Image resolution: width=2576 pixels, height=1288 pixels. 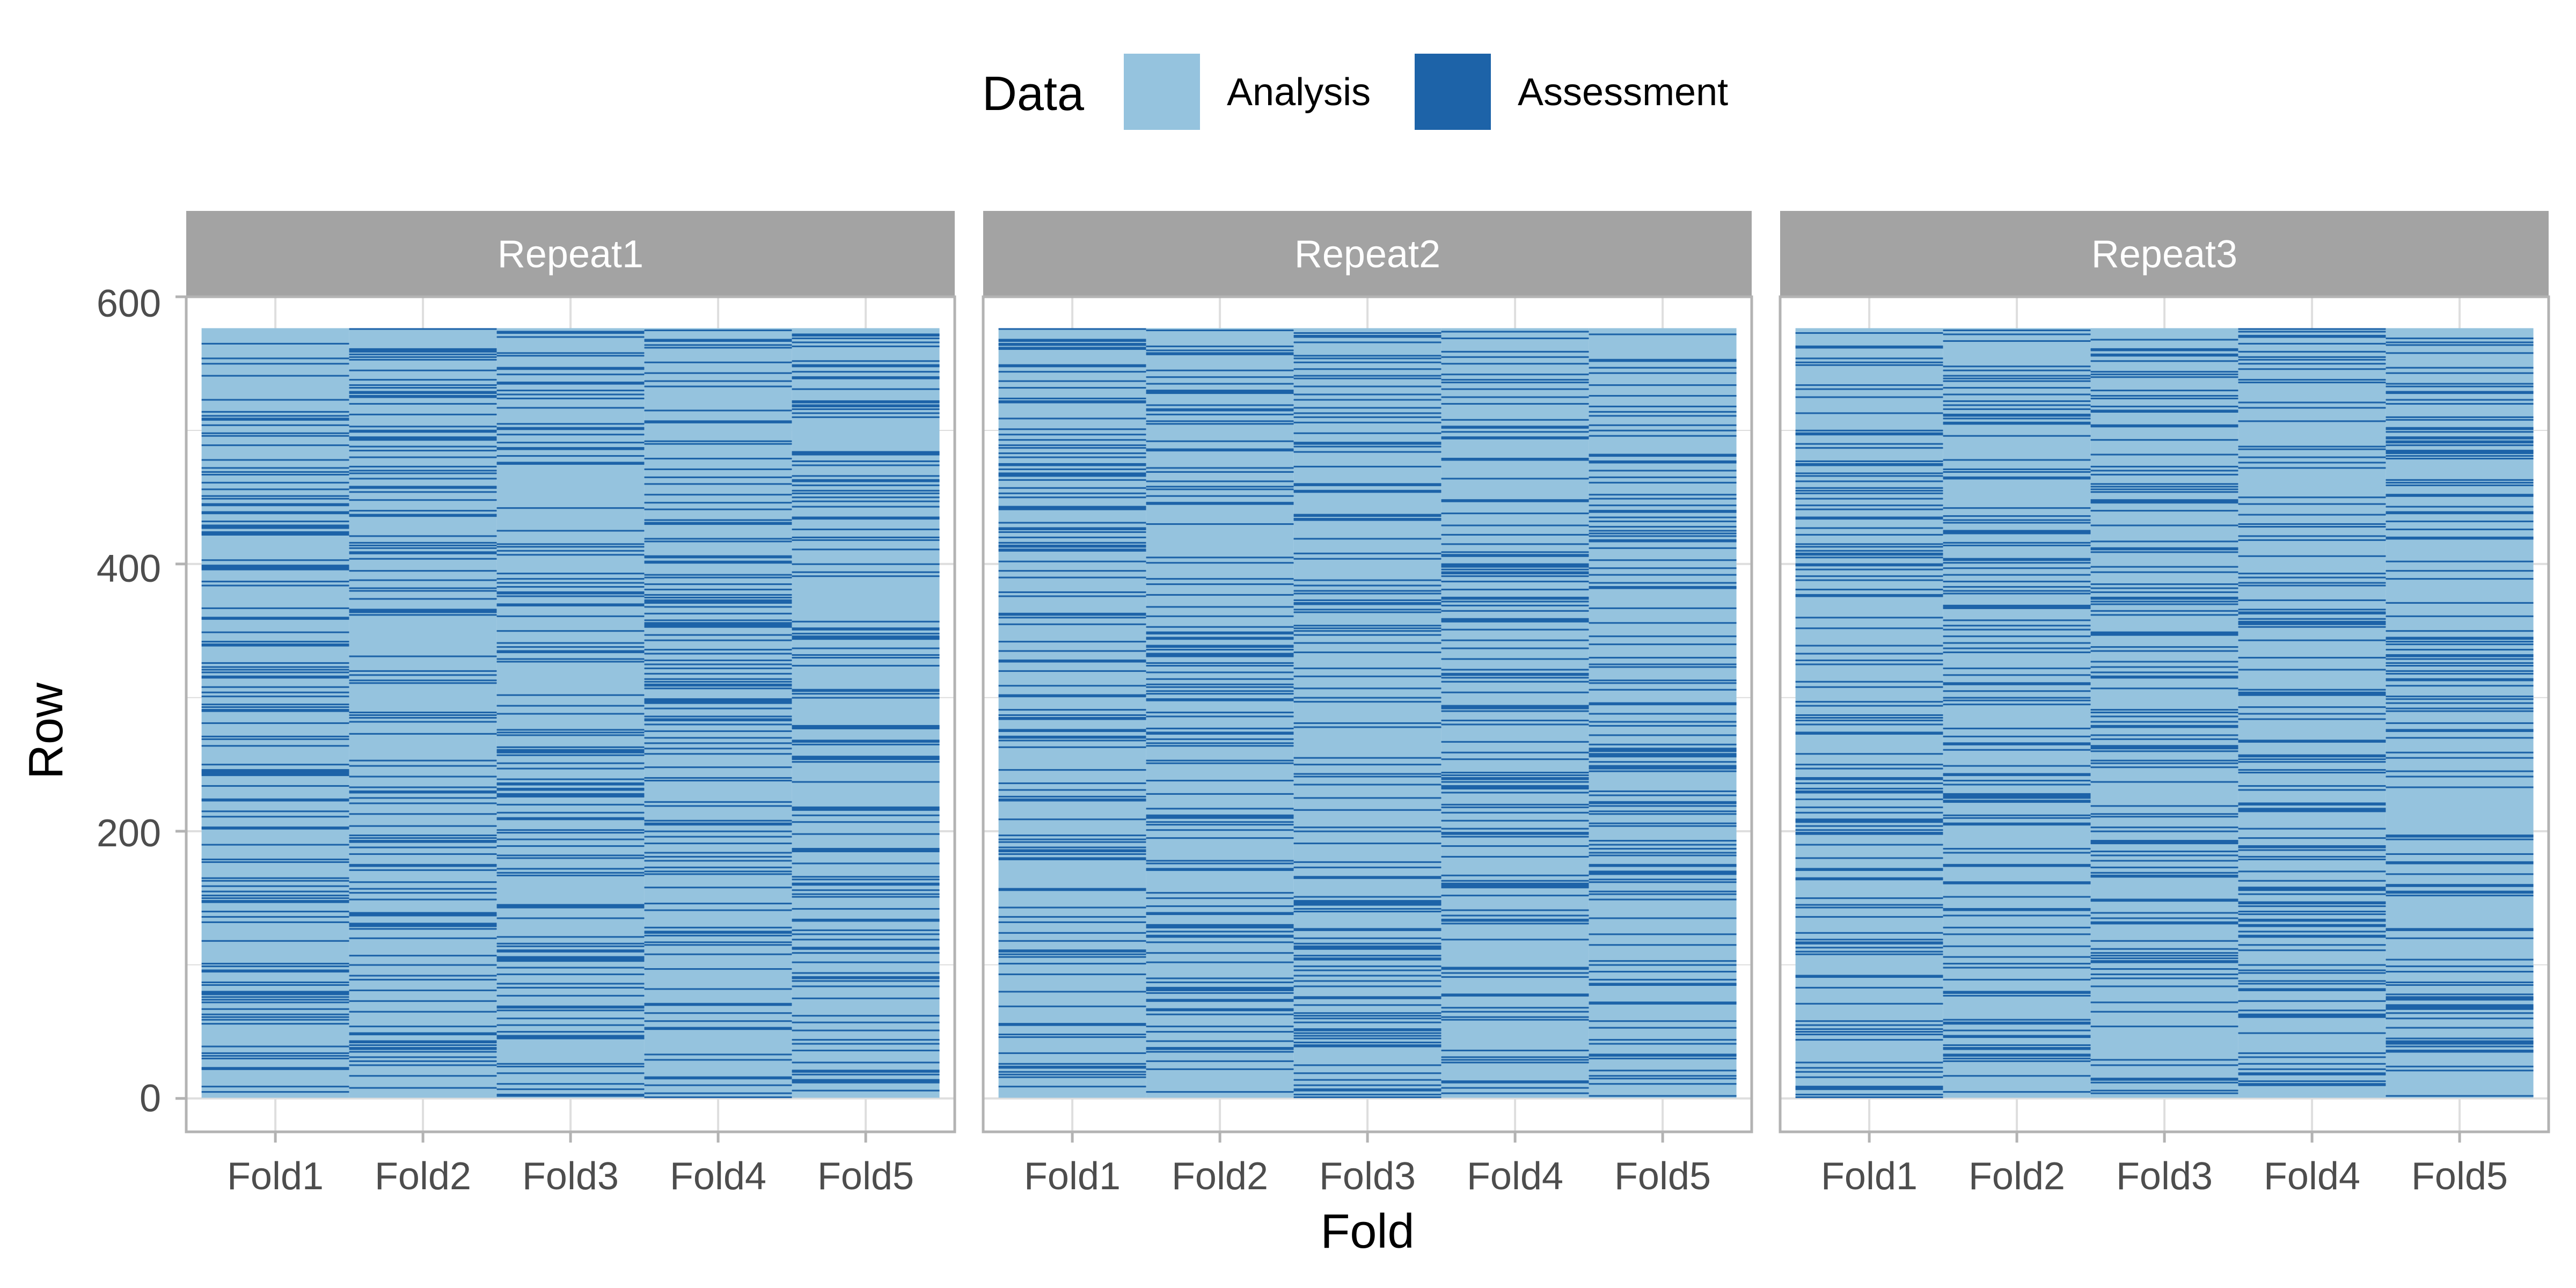 What do you see at coordinates (1355, 92) in the screenshot?
I see `legend: Data Analysis Assessment` at bounding box center [1355, 92].